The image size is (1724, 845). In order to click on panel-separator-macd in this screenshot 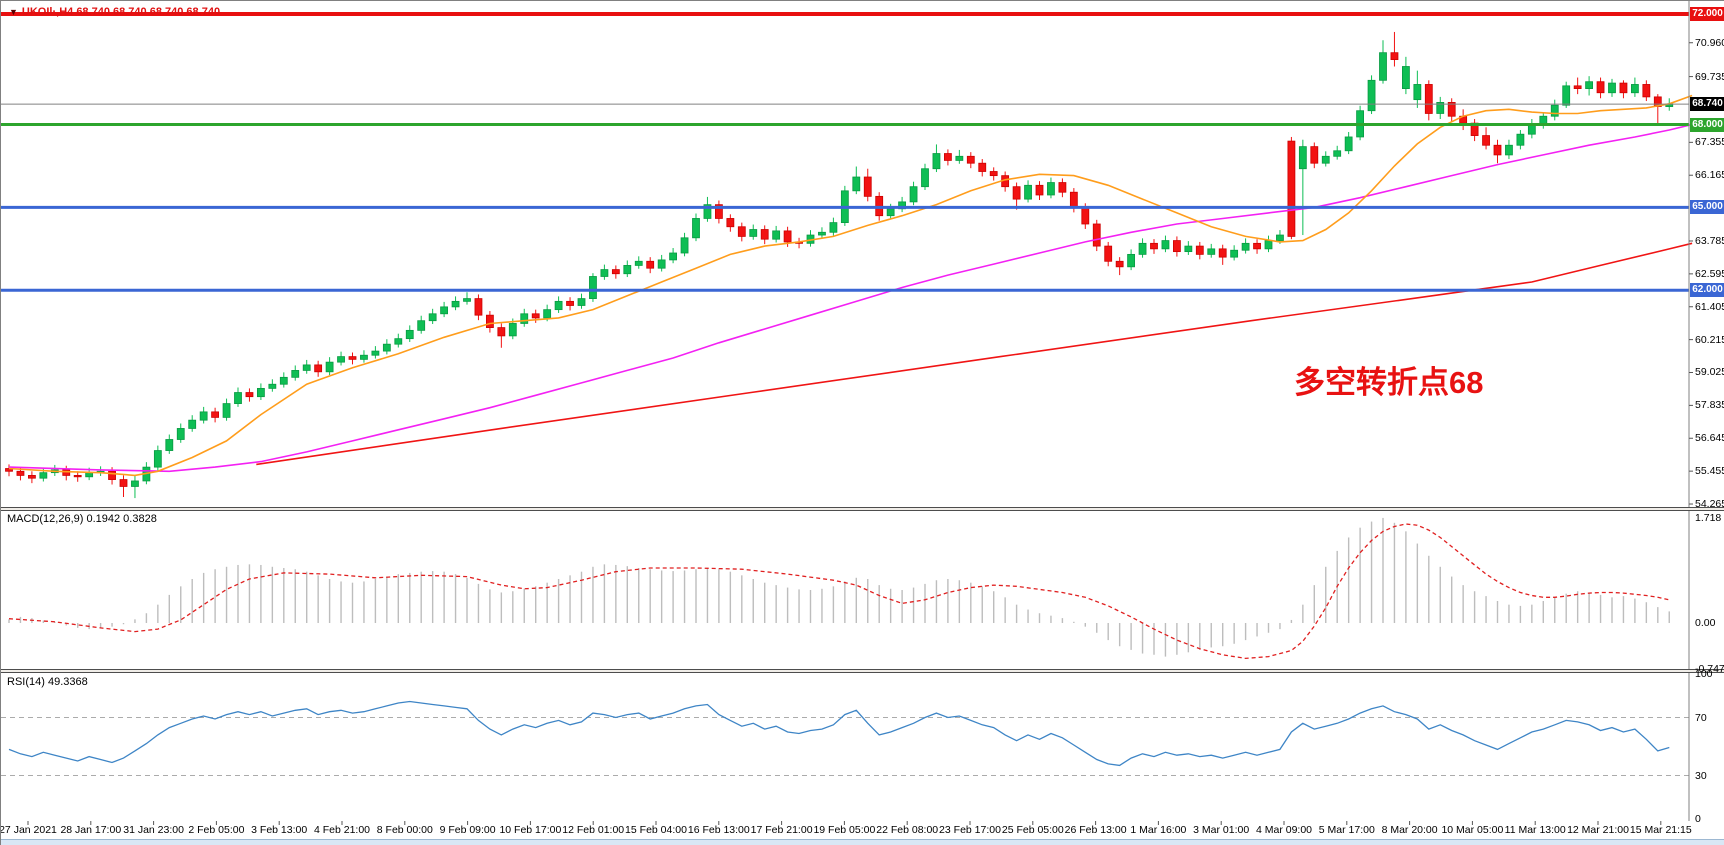, I will do `click(862, 509)`.